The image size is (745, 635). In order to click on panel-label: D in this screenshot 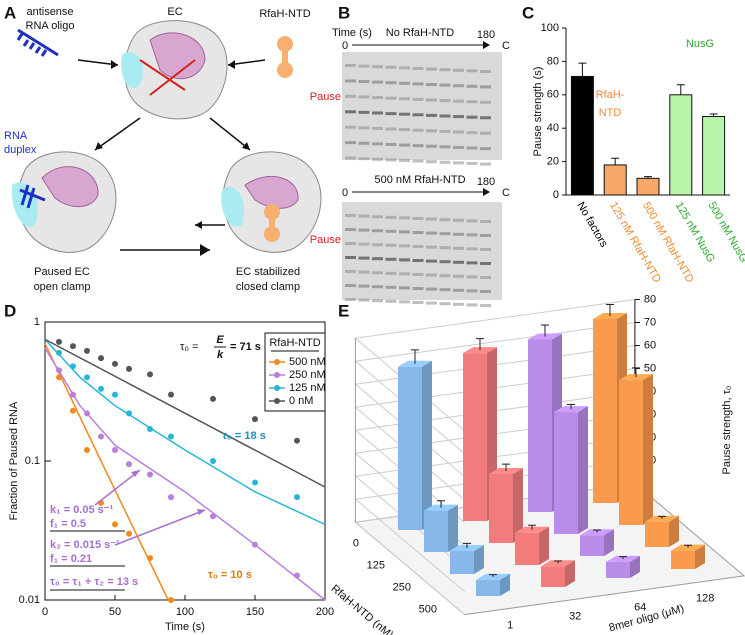, I will do `click(10, 310)`.